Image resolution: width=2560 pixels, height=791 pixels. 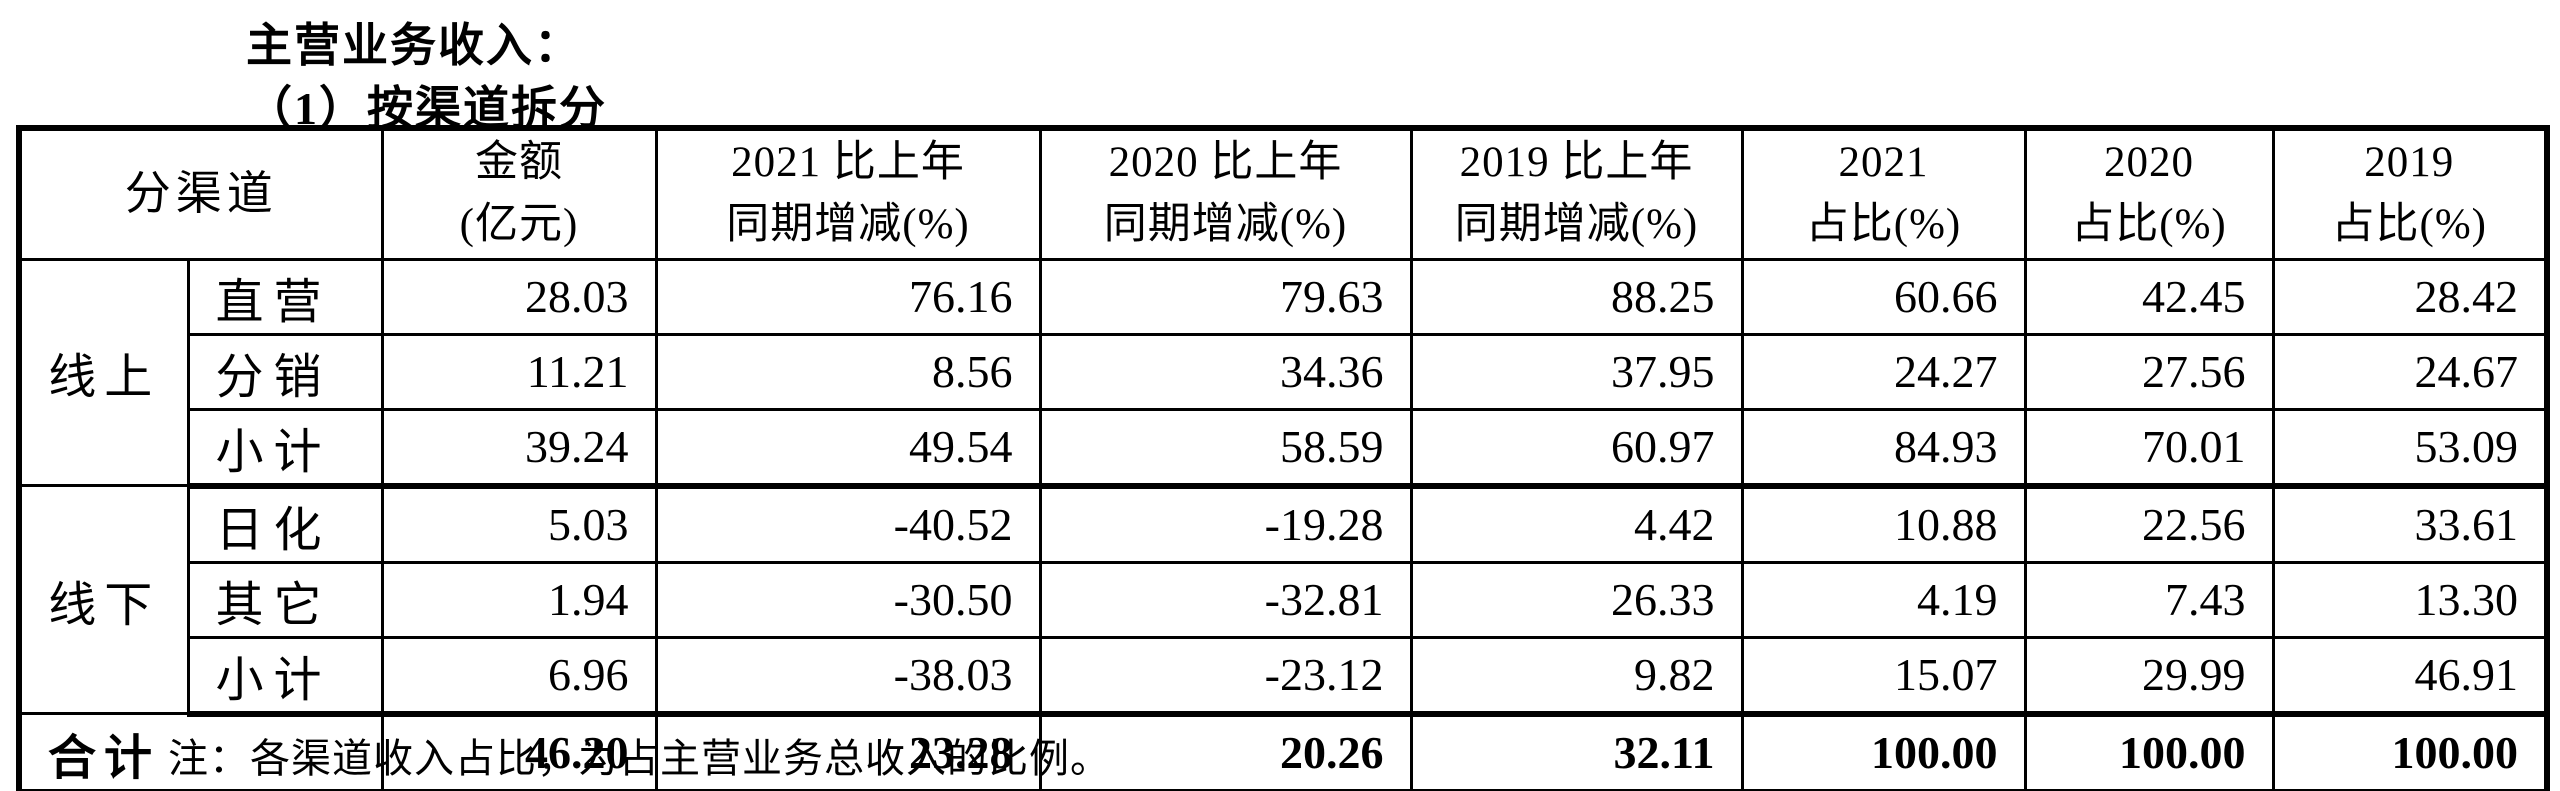 I want to click on value-cell: 60.66, so click(x=1883, y=296).